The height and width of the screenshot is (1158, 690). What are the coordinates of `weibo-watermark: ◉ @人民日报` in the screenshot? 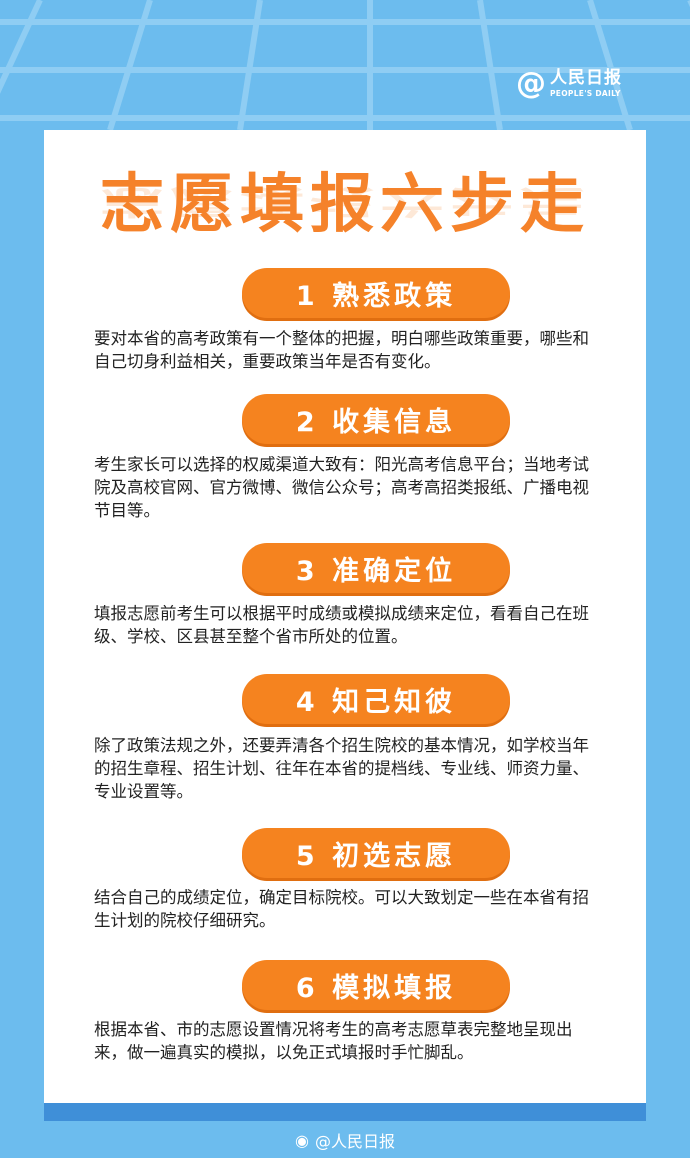 It's located at (345, 1140).